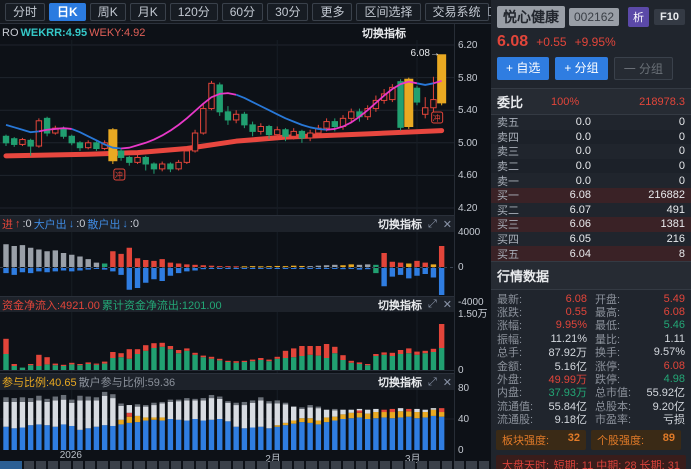  I want to click on indicator-text: 资金净流入:4921.00, so click(51, 305).